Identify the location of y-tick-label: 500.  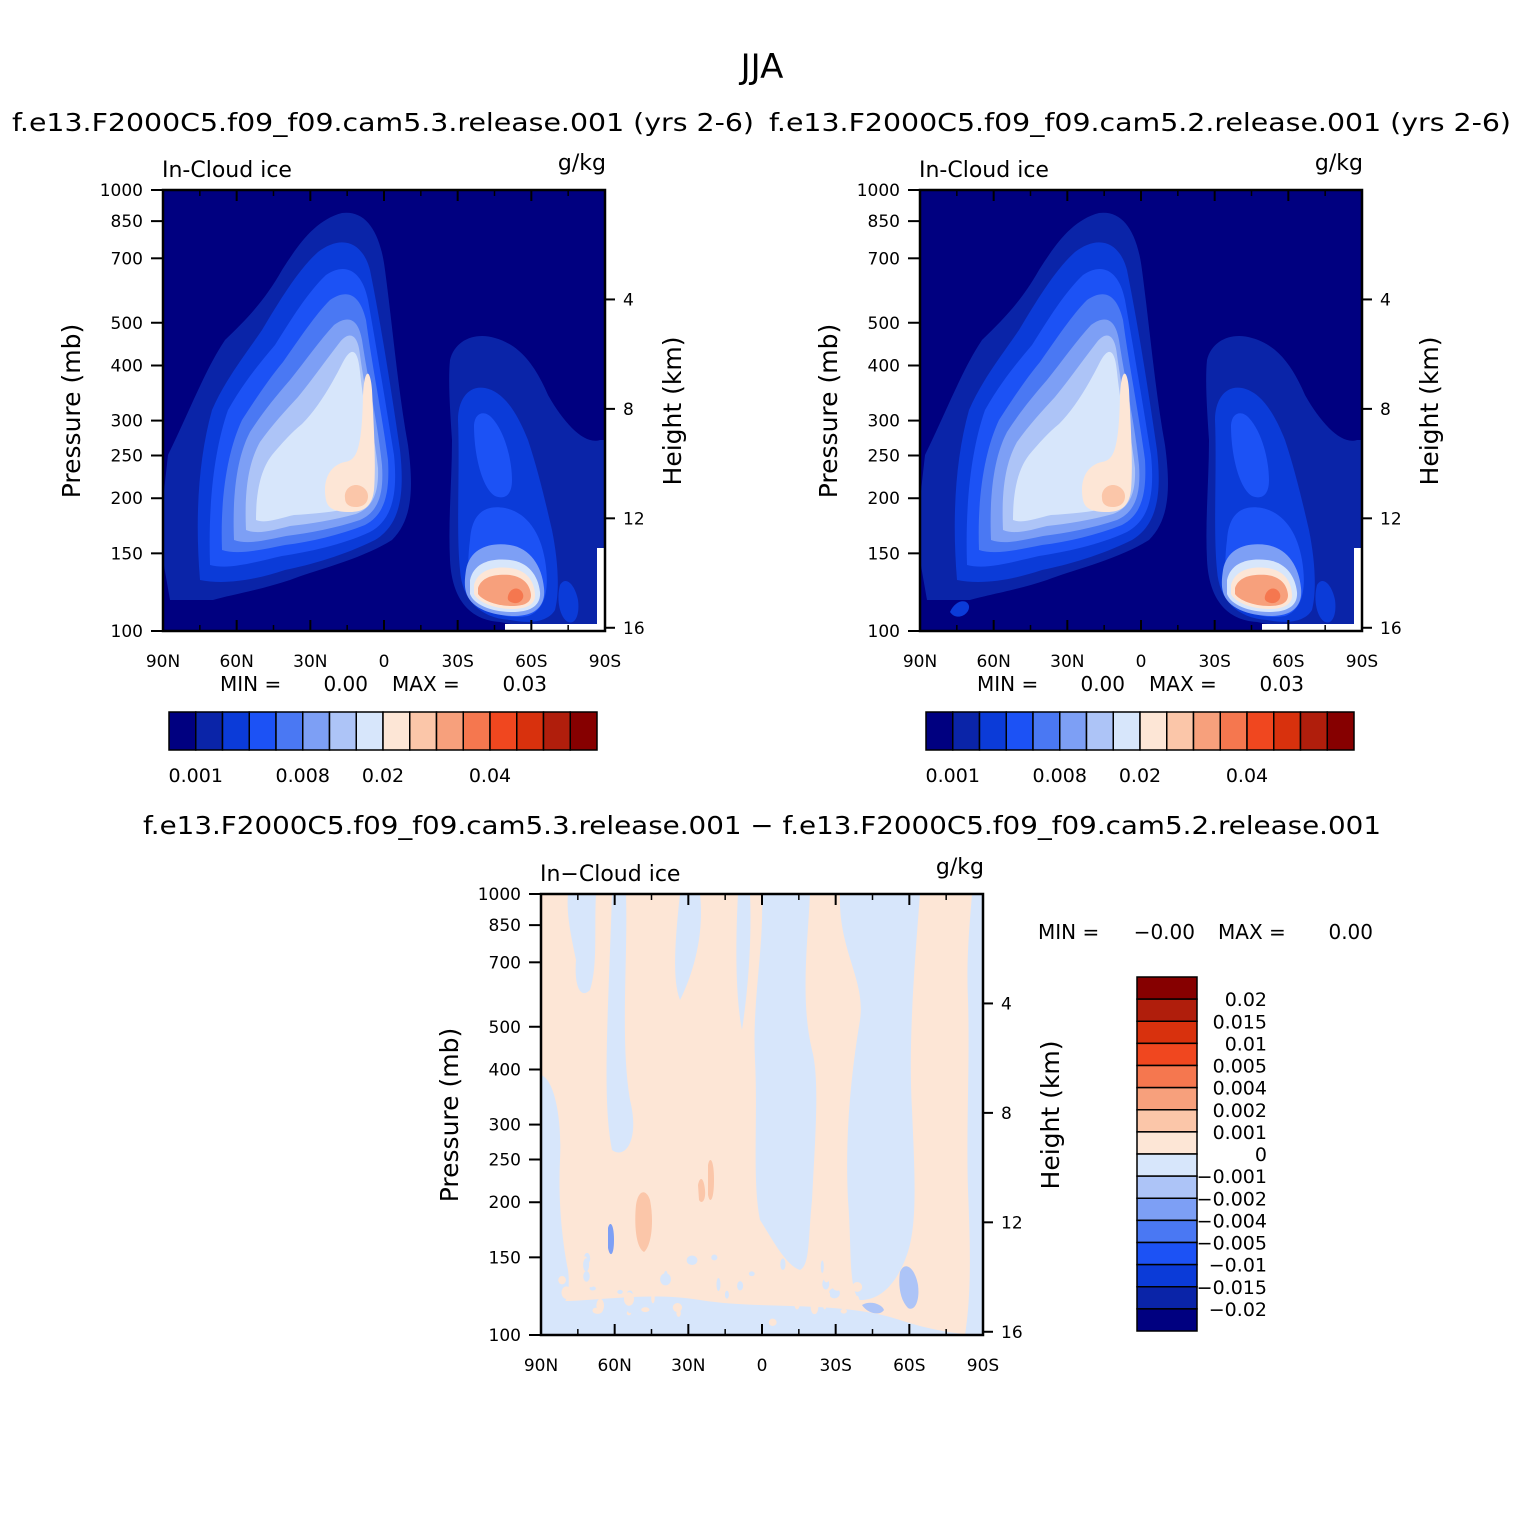
(127, 324).